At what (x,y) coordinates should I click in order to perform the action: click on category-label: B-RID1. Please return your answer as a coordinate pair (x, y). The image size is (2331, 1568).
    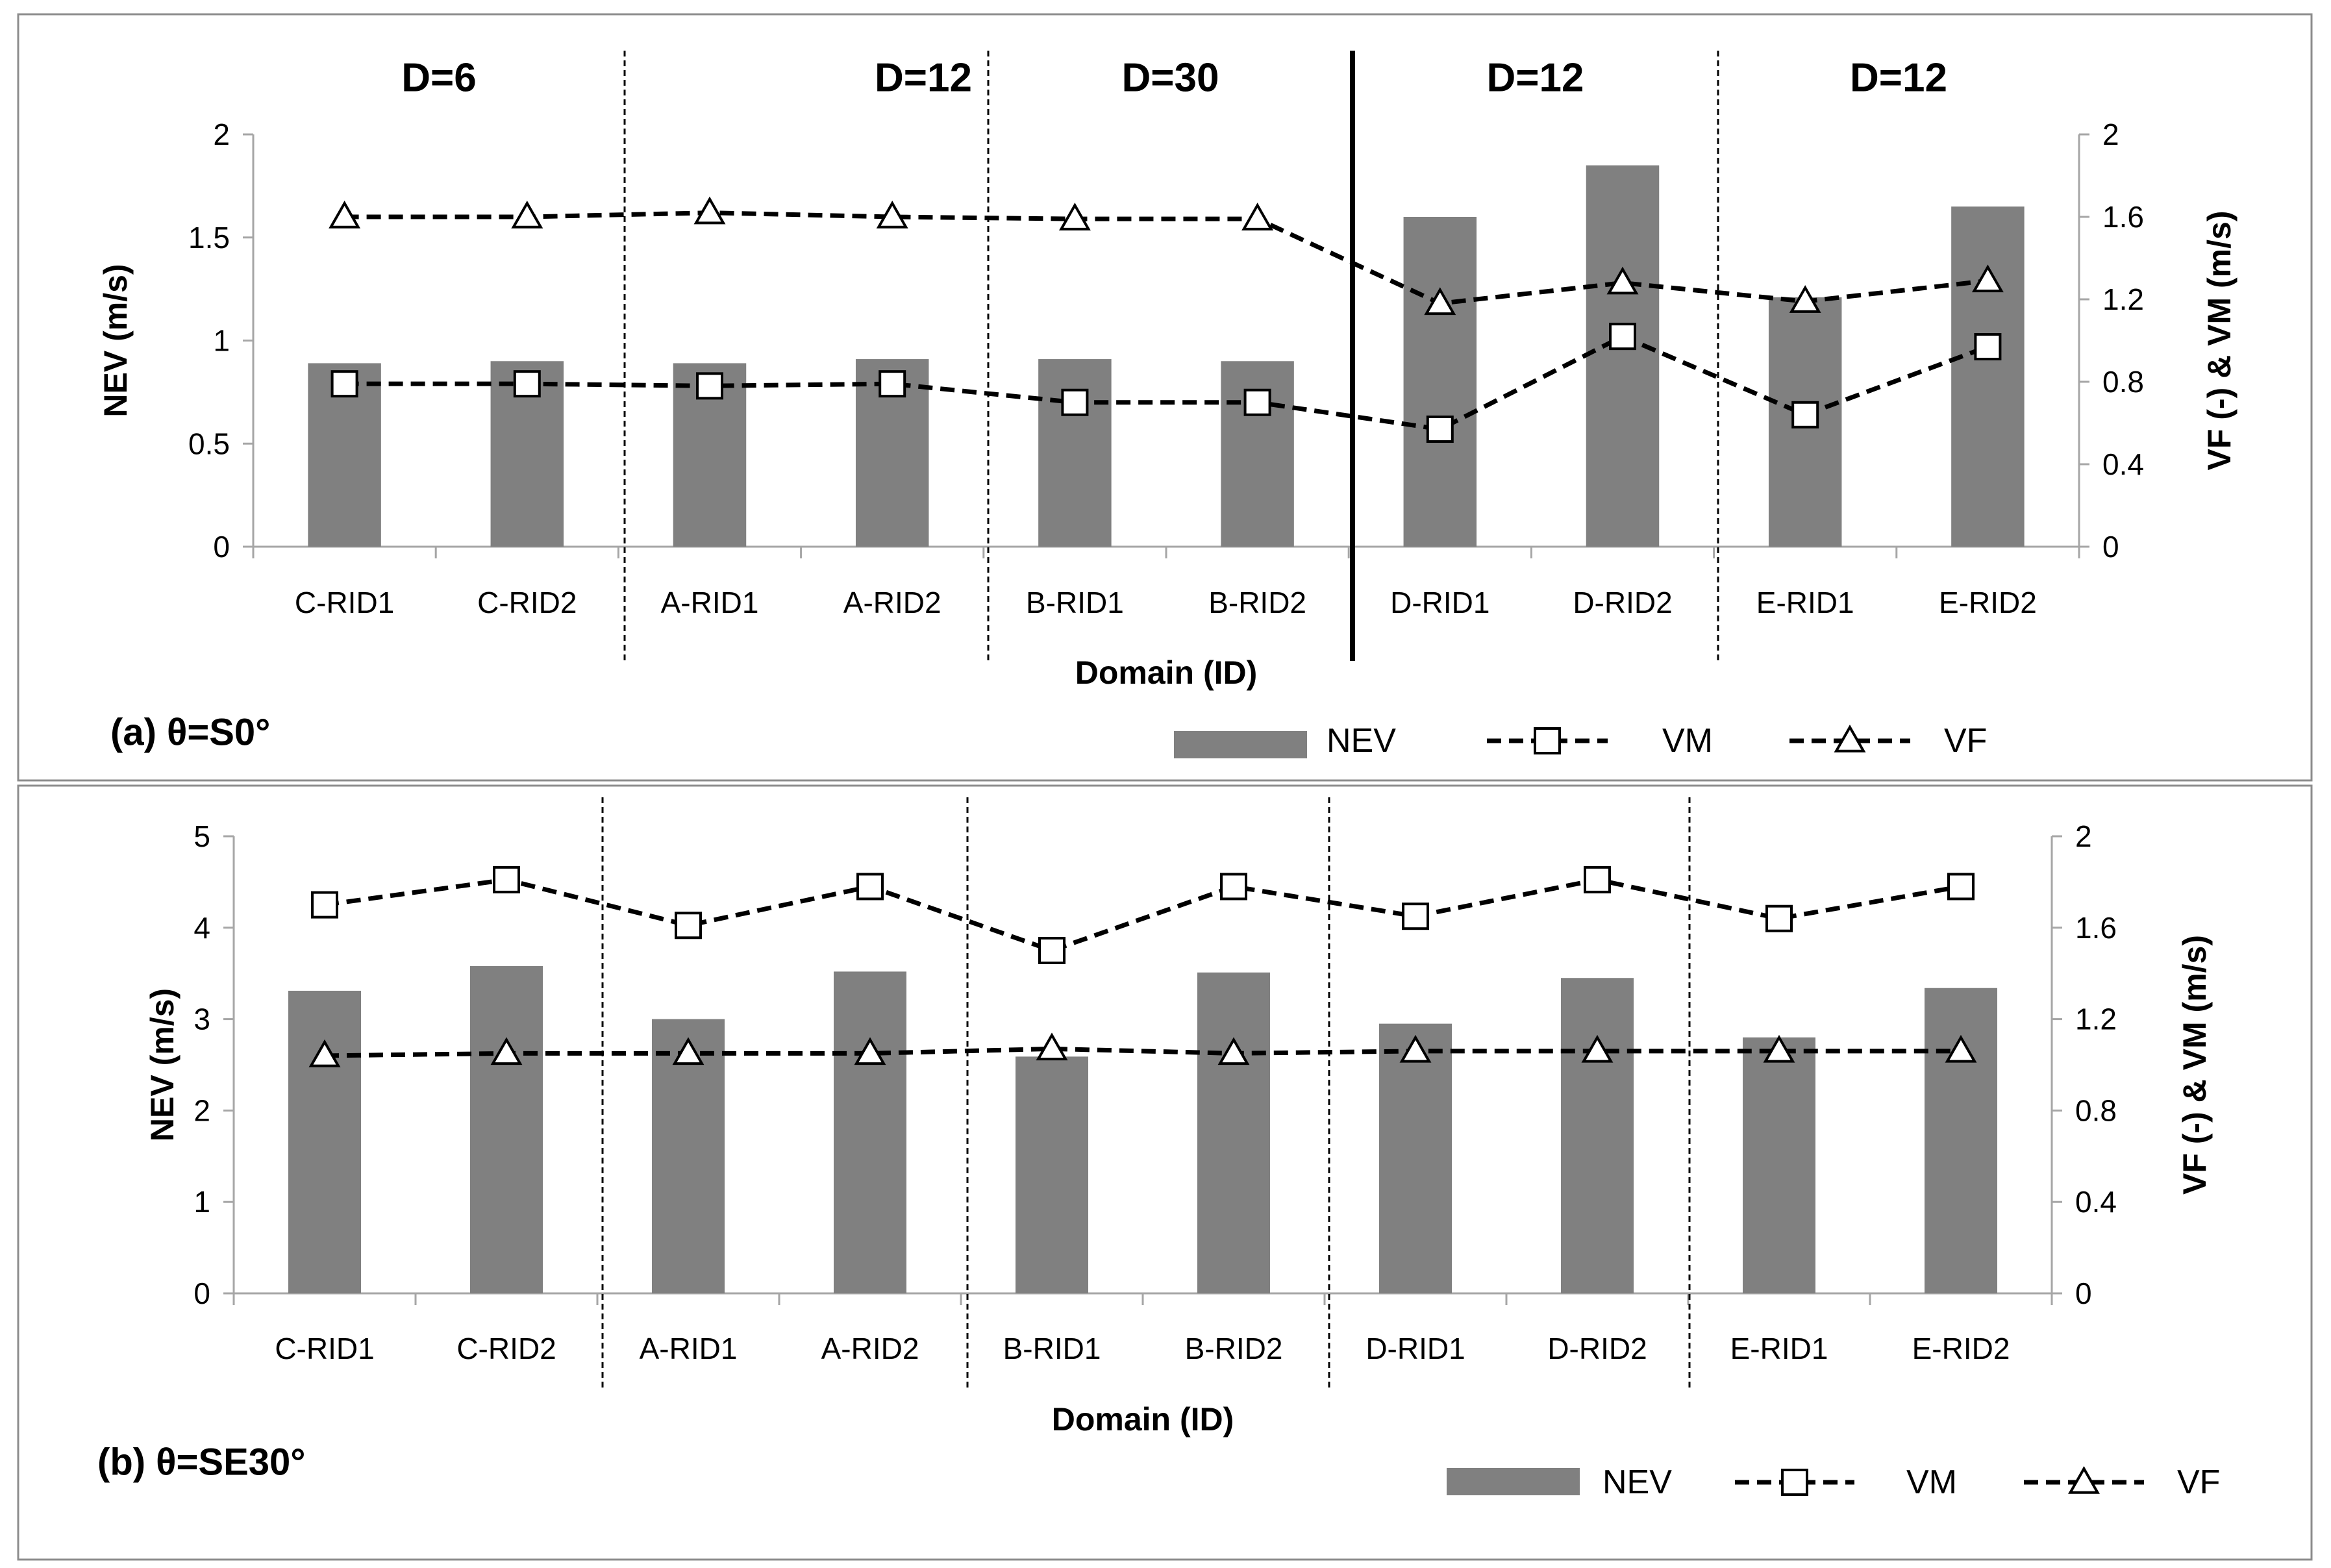
    Looking at the image, I should click on (1052, 1348).